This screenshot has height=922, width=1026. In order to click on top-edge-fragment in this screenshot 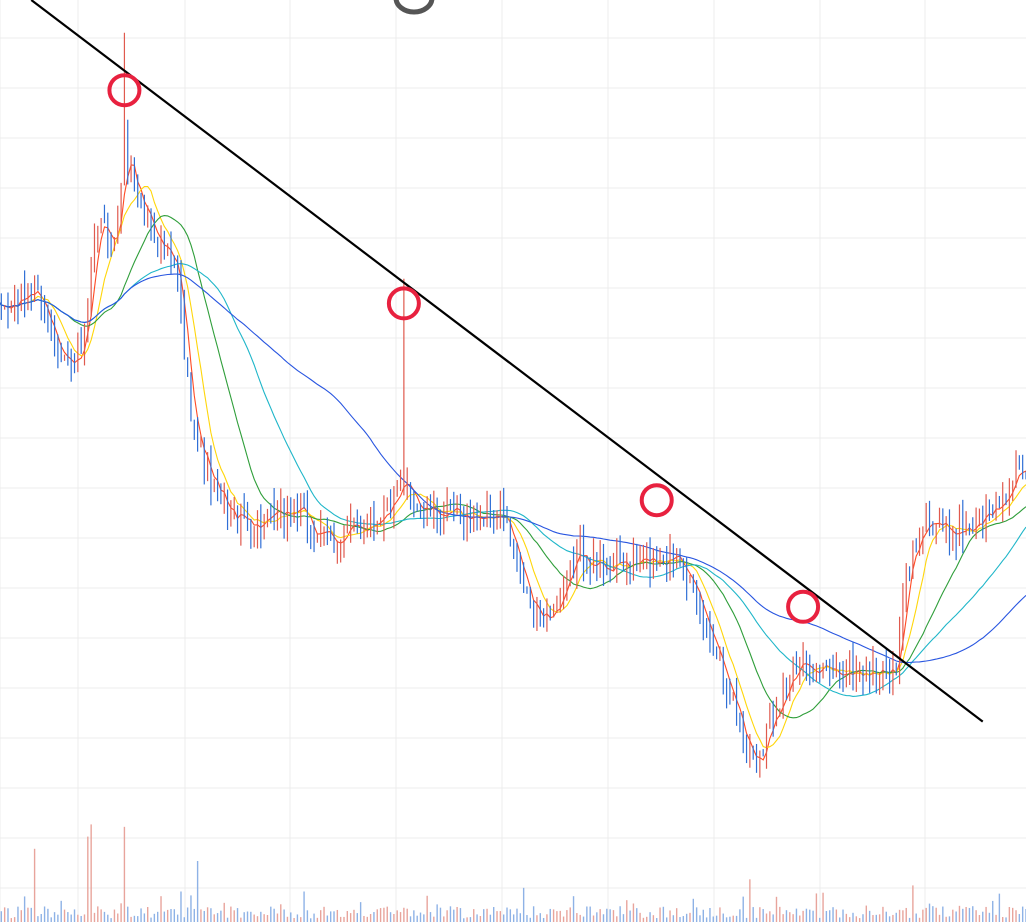, I will do `click(414, 7)`.